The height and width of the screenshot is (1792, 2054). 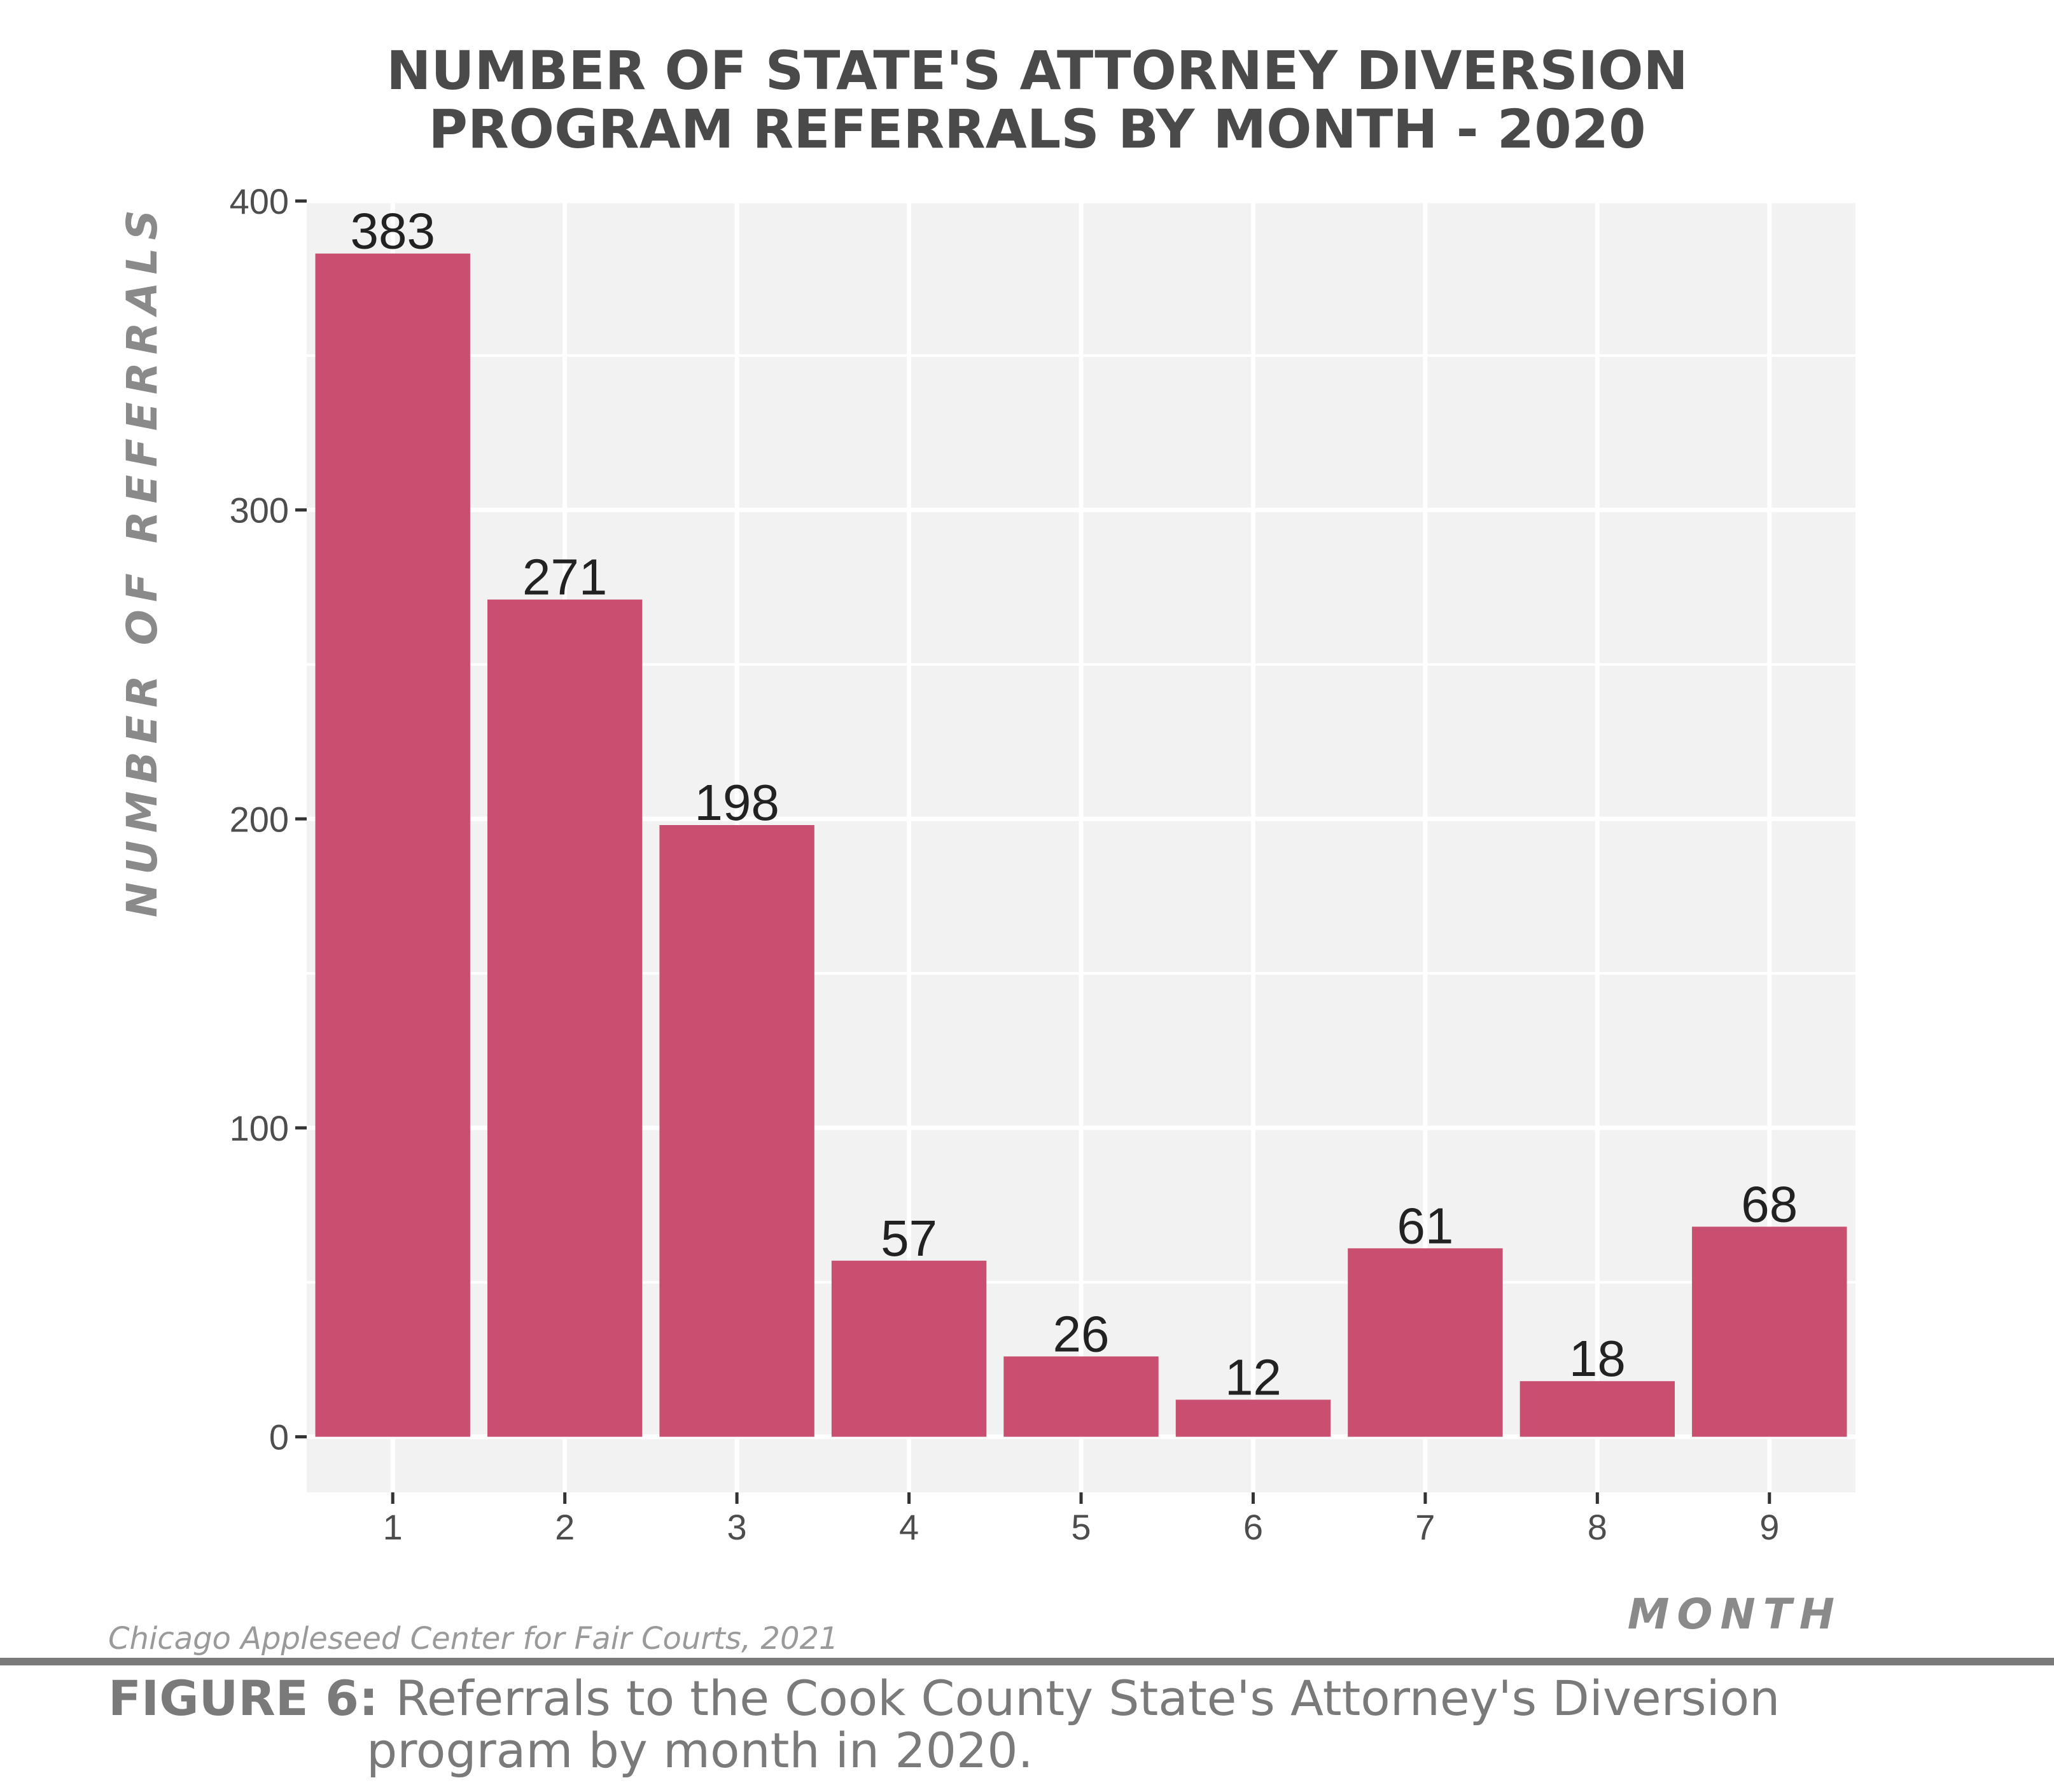 What do you see at coordinates (393, 1527) in the screenshot?
I see `x-tick-label: 1` at bounding box center [393, 1527].